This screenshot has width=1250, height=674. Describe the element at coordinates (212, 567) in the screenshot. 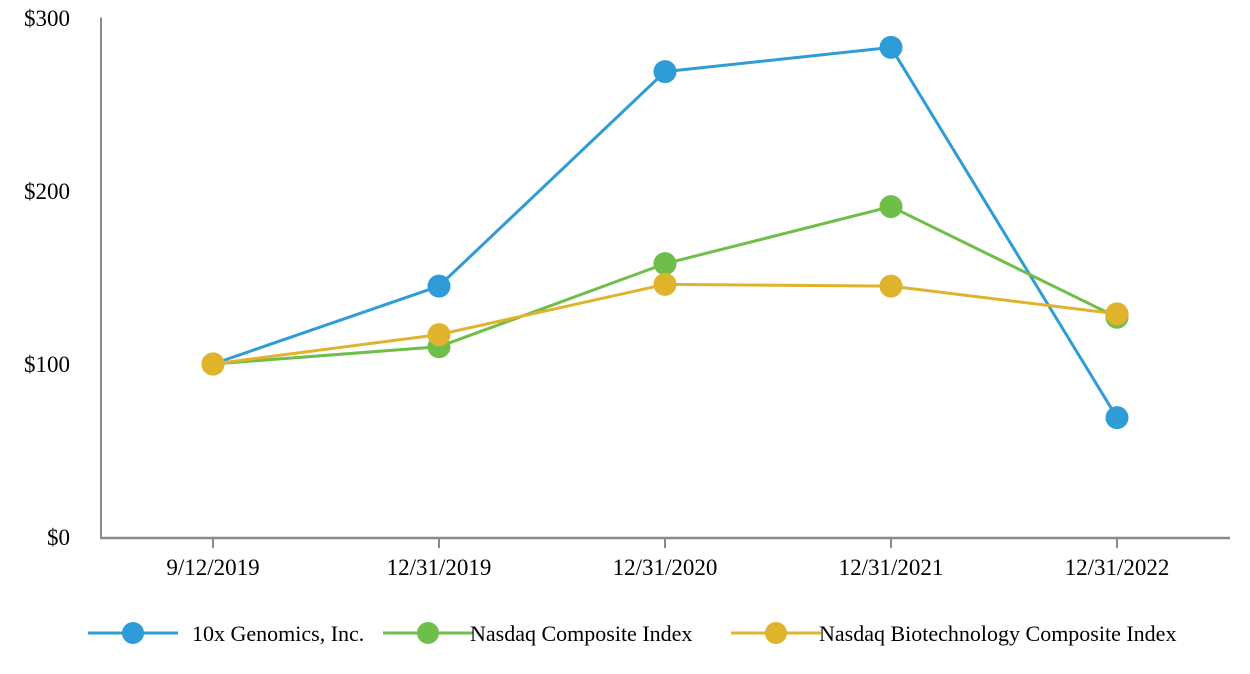

I see `x-tick-label: 9/12/2019` at that location.